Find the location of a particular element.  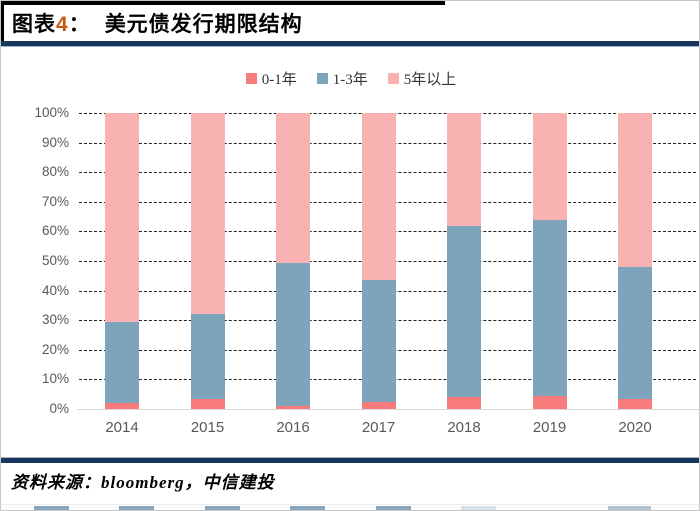

figure-title-text: 美元债发行期限结构 is located at coordinates (203, 24).